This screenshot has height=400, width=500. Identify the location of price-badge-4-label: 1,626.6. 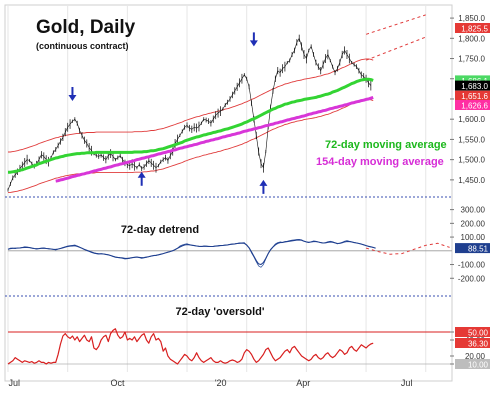
(474, 106).